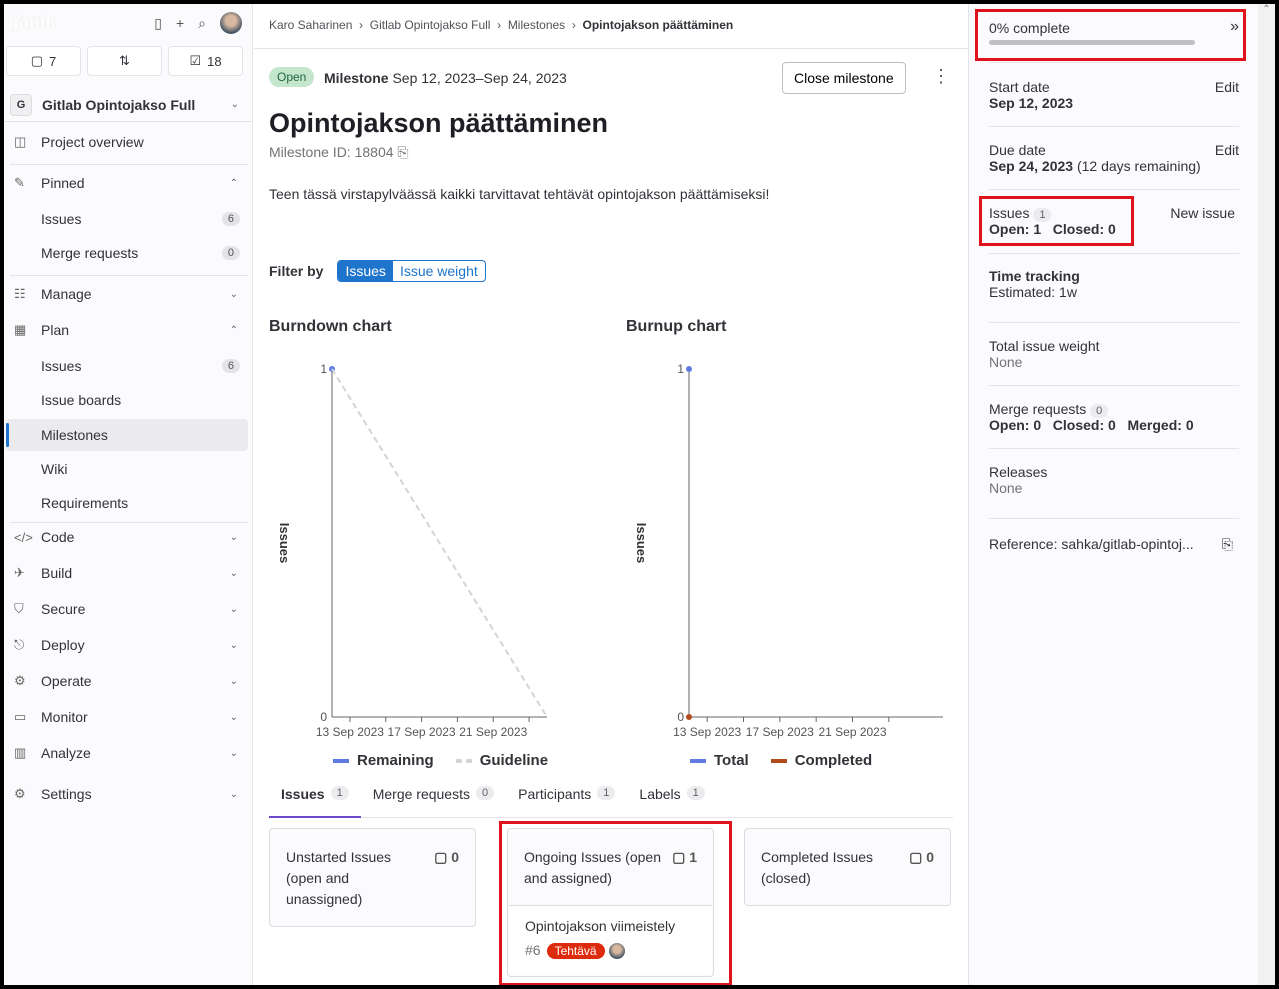 Image resolution: width=1279 pixels, height=989 pixels. What do you see at coordinates (284, 543) in the screenshot?
I see `y-axis-label: Issues` at bounding box center [284, 543].